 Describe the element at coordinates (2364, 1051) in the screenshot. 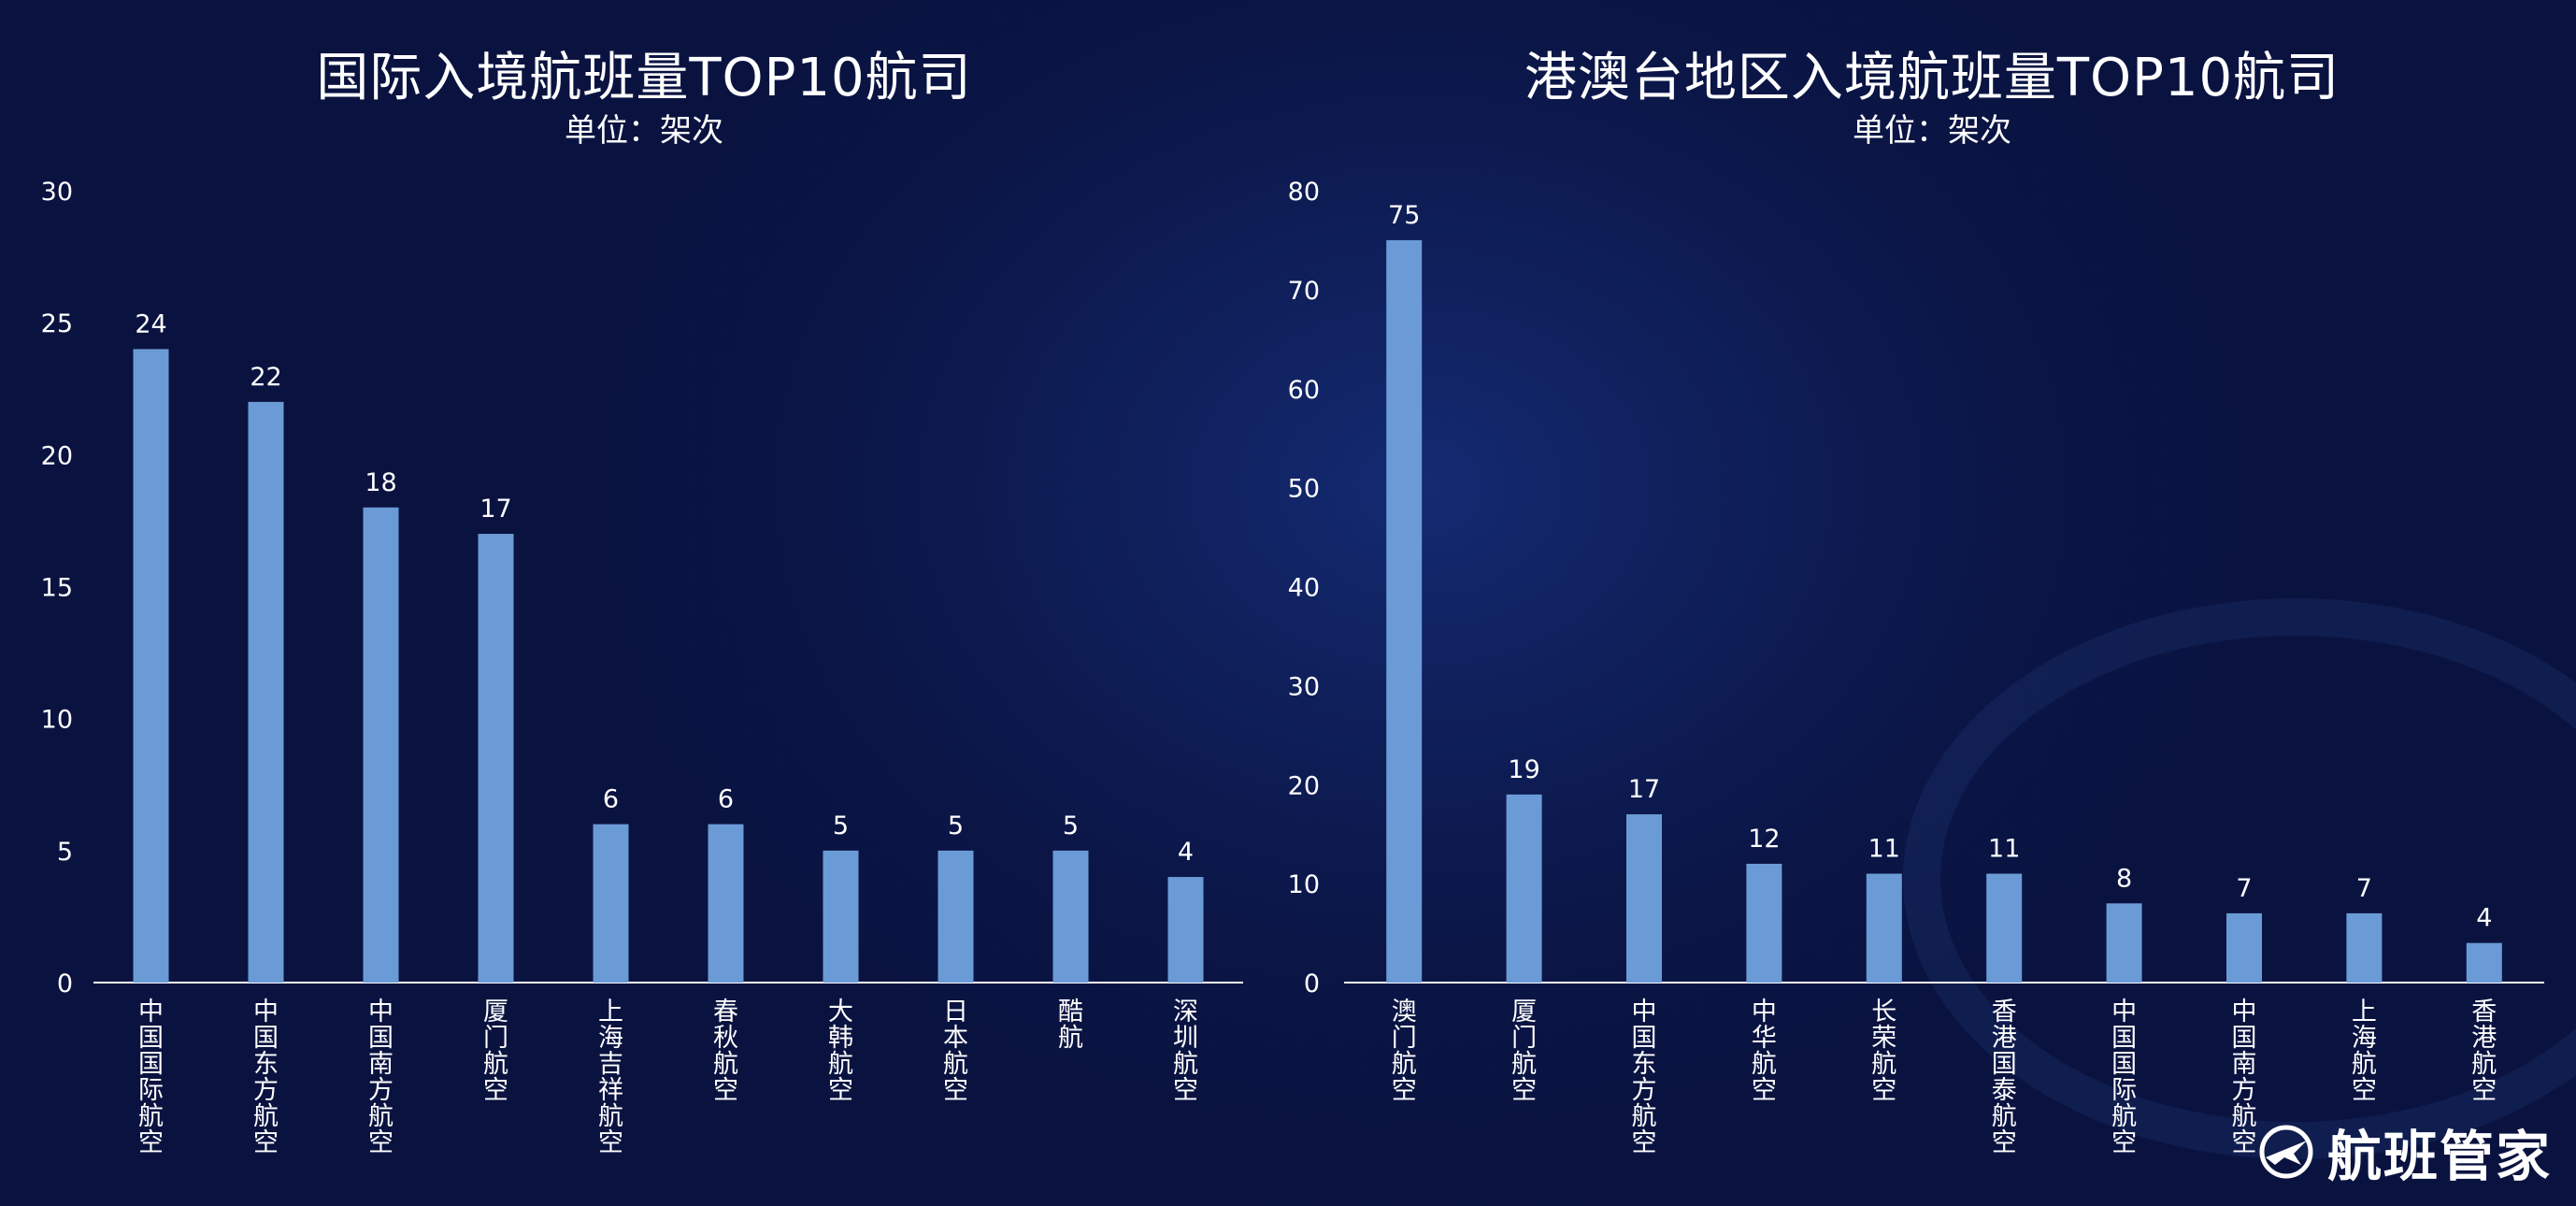

I see `x-category-label: 上海航空` at that location.